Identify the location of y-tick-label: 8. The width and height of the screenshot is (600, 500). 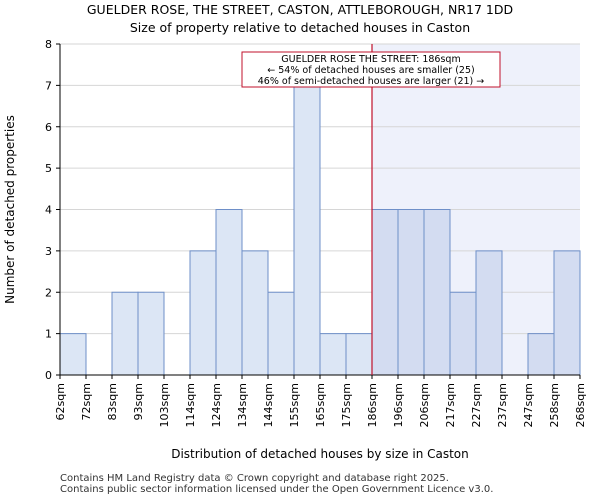
(48, 44).